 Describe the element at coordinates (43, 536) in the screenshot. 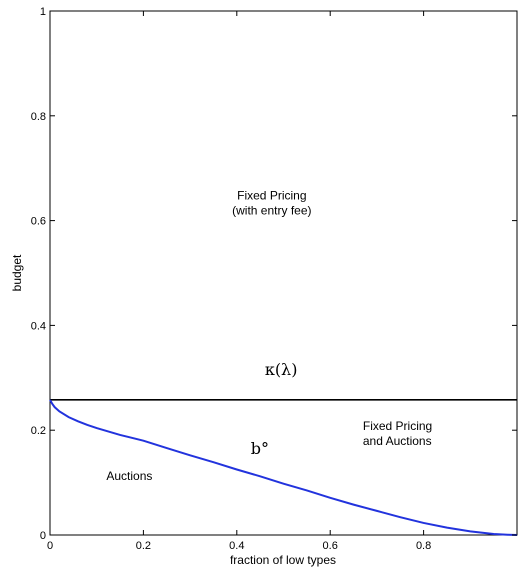

I see `y-tick-label: 0` at that location.